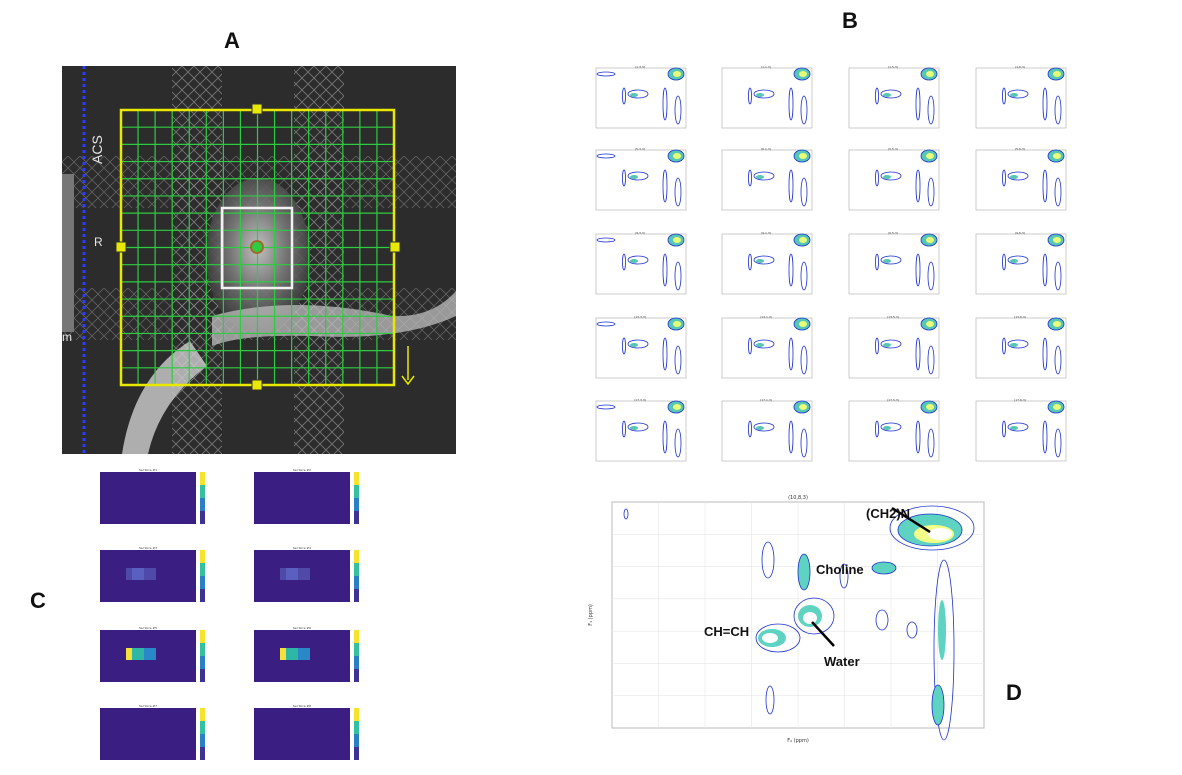 This screenshot has height=775, width=1182. What do you see at coordinates (1021, 430) in the screenshot?
I see `spectrum-tile: (17,6,3)` at bounding box center [1021, 430].